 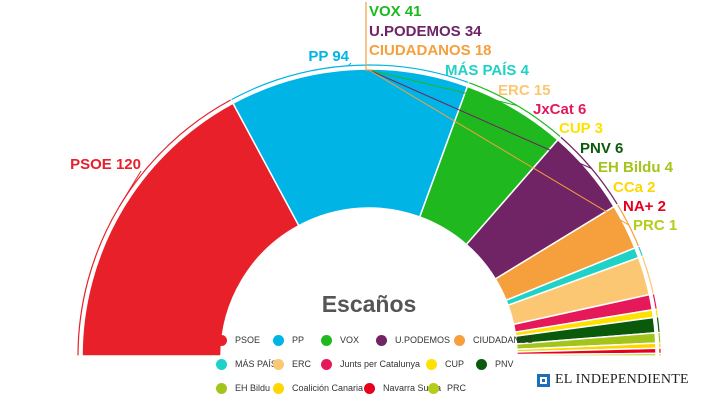 What do you see at coordinates (543, 380) in the screenshot?
I see `brand-logo-icon` at bounding box center [543, 380].